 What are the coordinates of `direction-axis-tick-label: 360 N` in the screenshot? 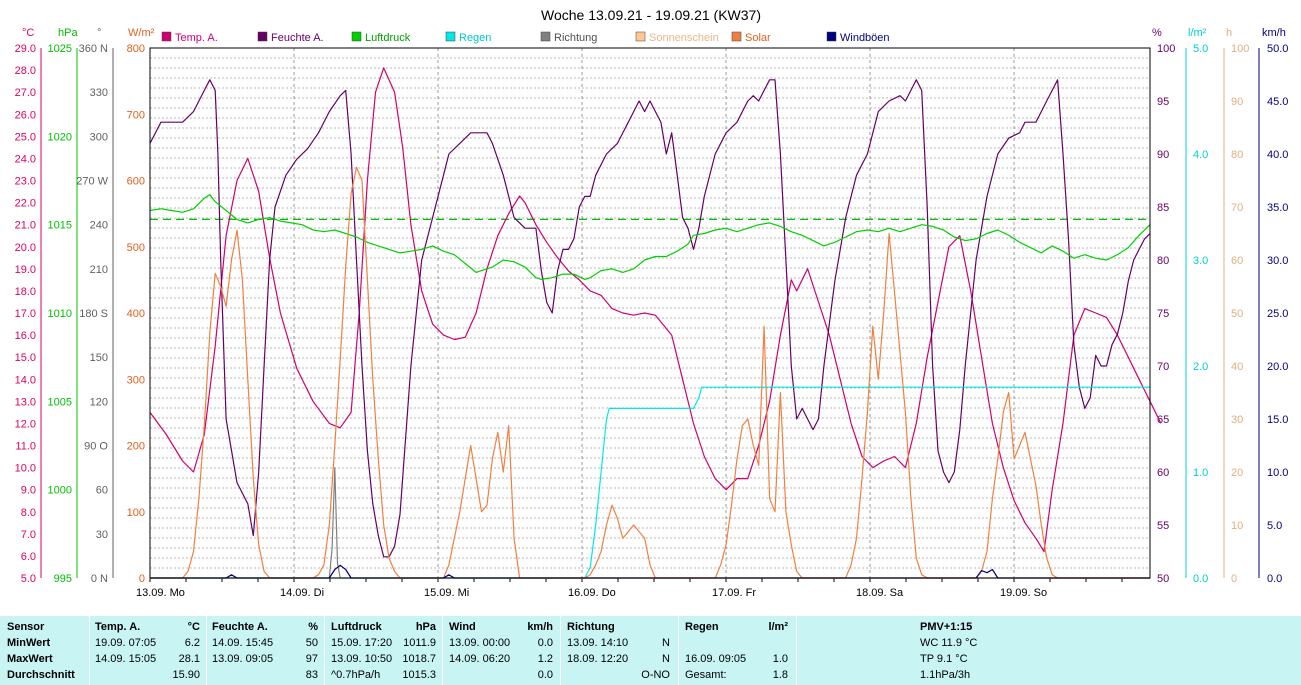 It's located at (93, 49).